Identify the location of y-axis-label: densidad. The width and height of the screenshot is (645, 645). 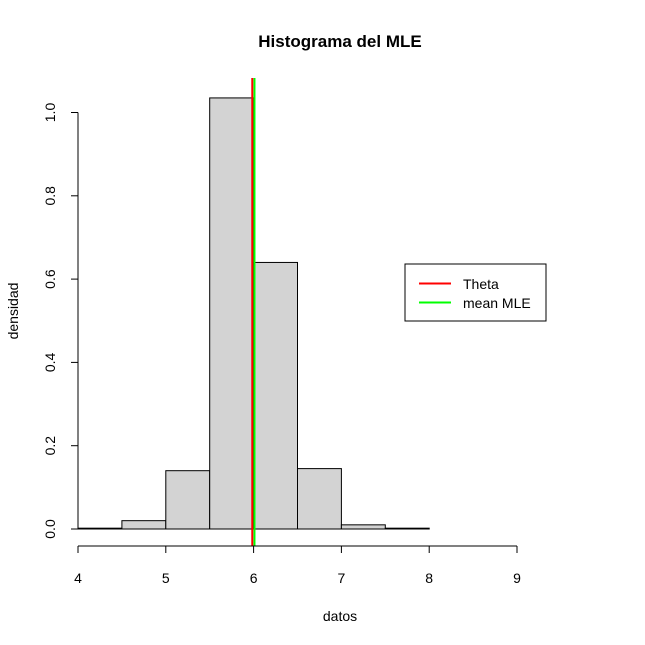
(13, 311).